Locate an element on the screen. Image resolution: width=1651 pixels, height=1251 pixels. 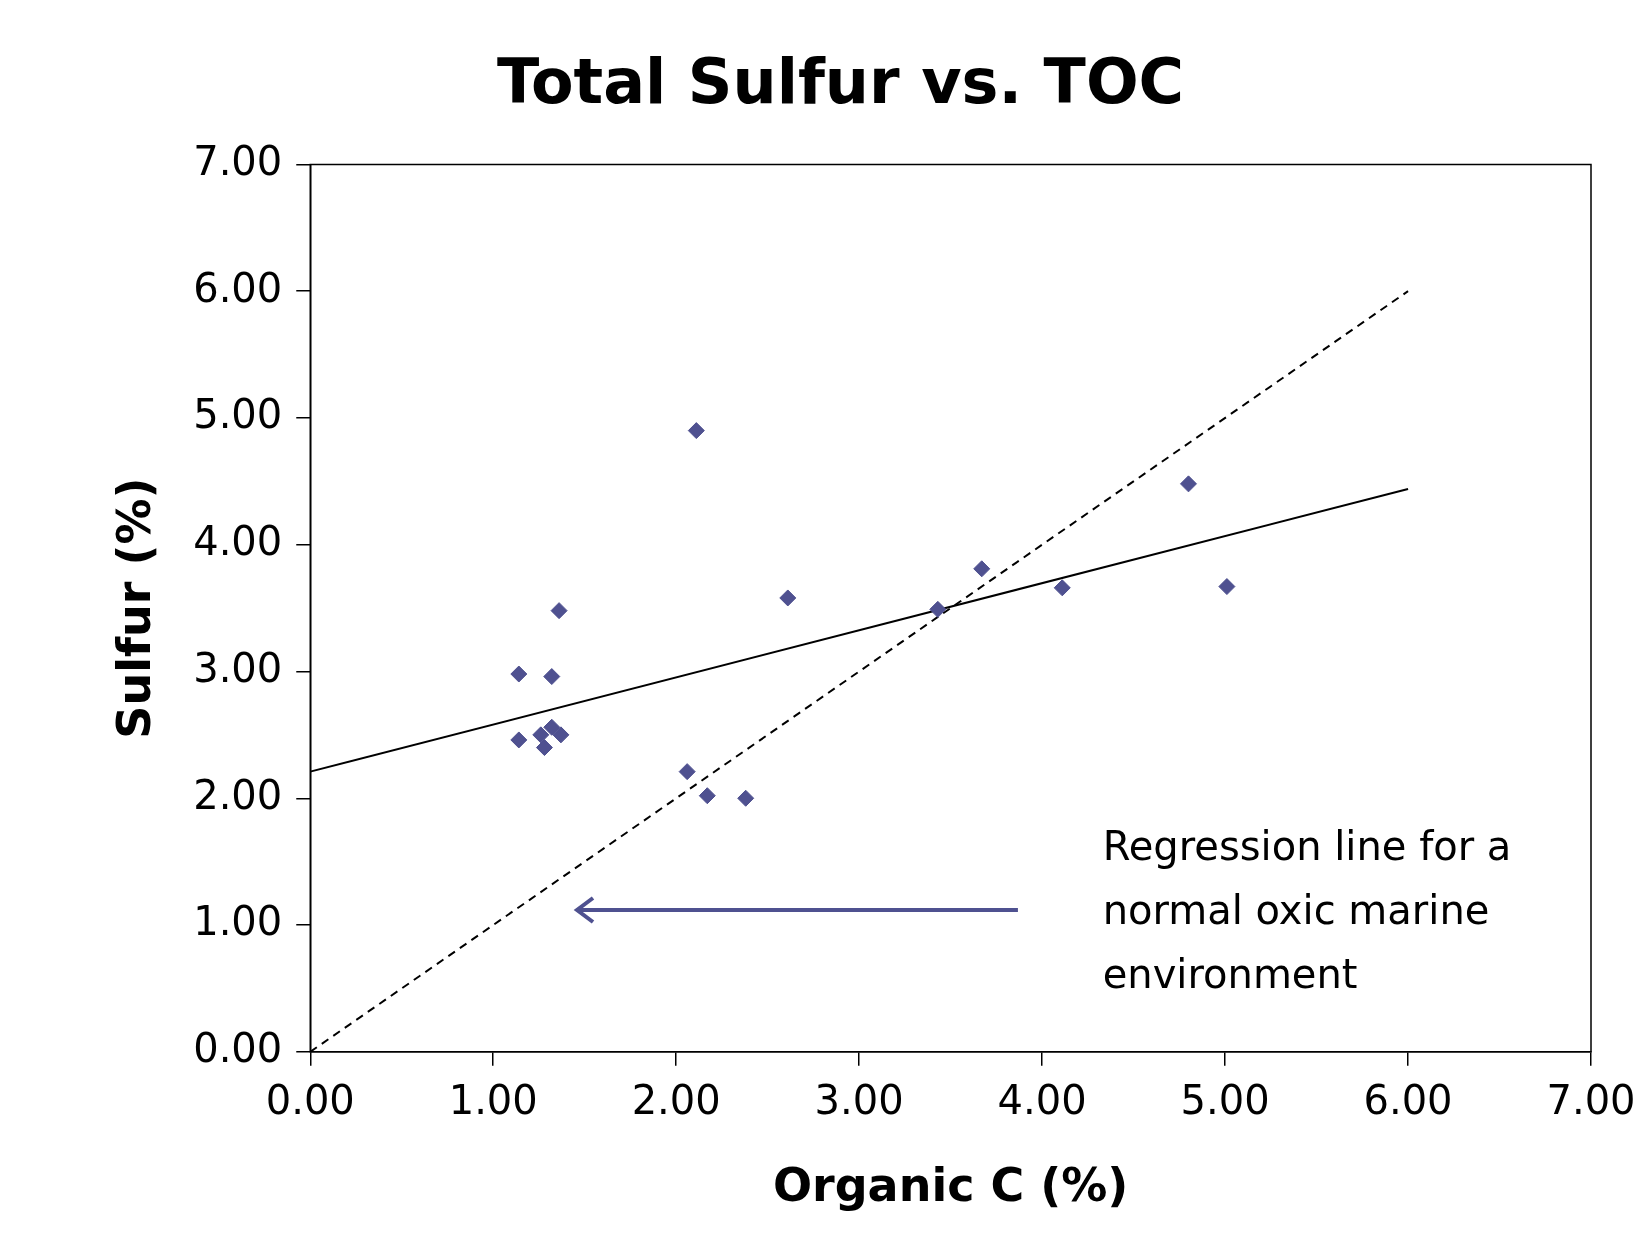
x-tick-label: 7.00 is located at coordinates (1591, 1100).